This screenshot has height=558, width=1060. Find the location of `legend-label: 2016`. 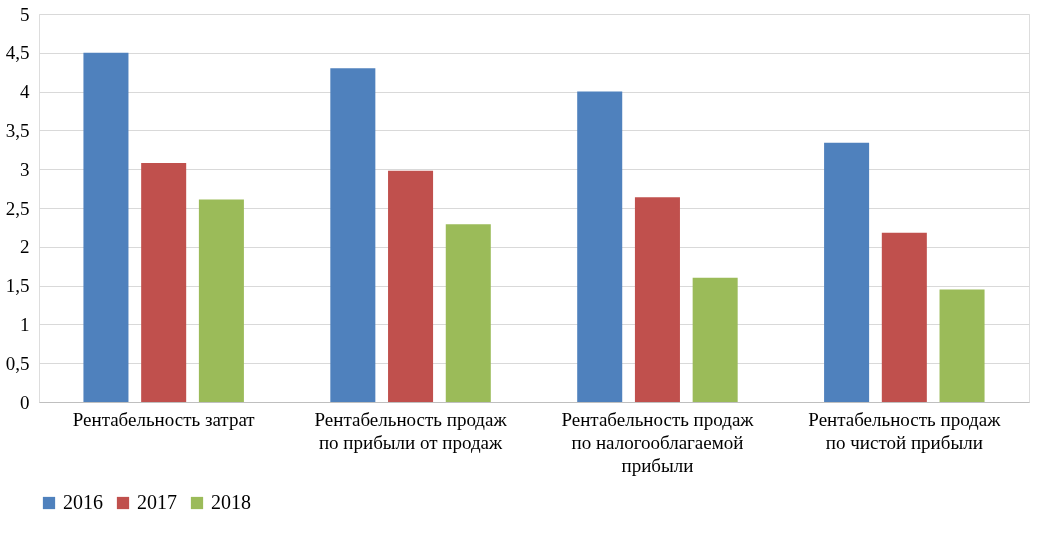

legend-label: 2016 is located at coordinates (83, 502).